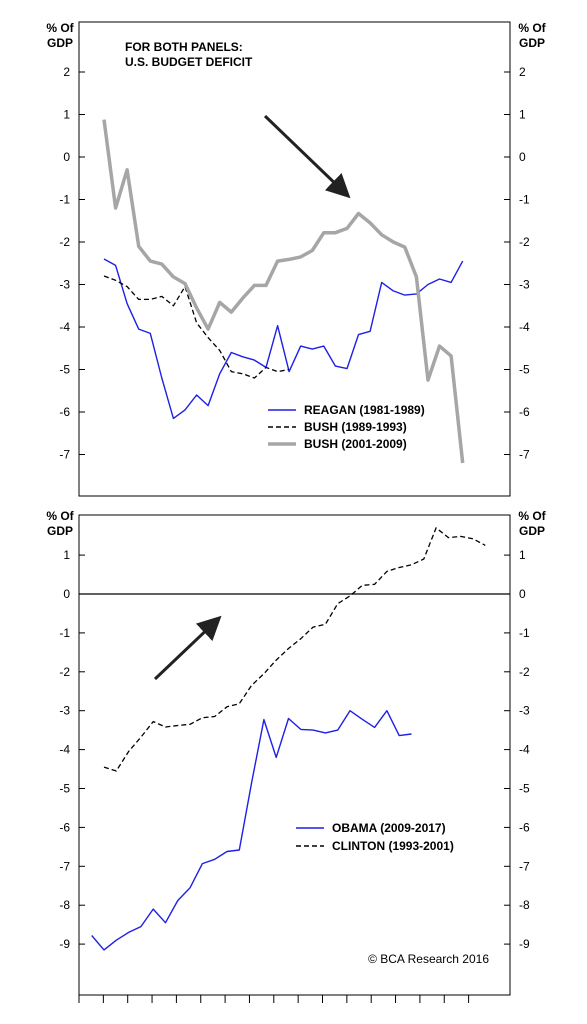 This screenshot has height=1024, width=587. Describe the element at coordinates (524, 327) in the screenshot. I see `ytick-top-minus-4-right-label: -4` at that location.